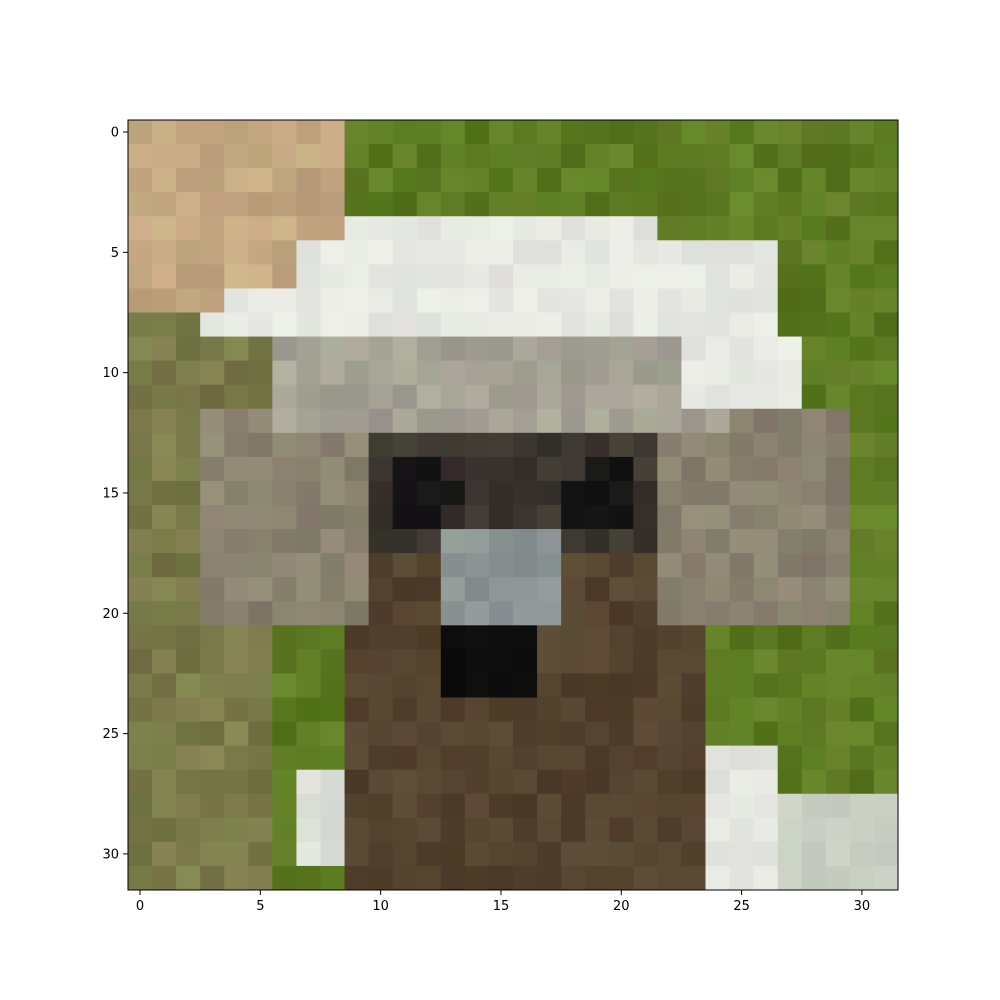  Describe the element at coordinates (115, 494) in the screenshot. I see `y-axis: 0 5 10 15 20 25 30` at that location.